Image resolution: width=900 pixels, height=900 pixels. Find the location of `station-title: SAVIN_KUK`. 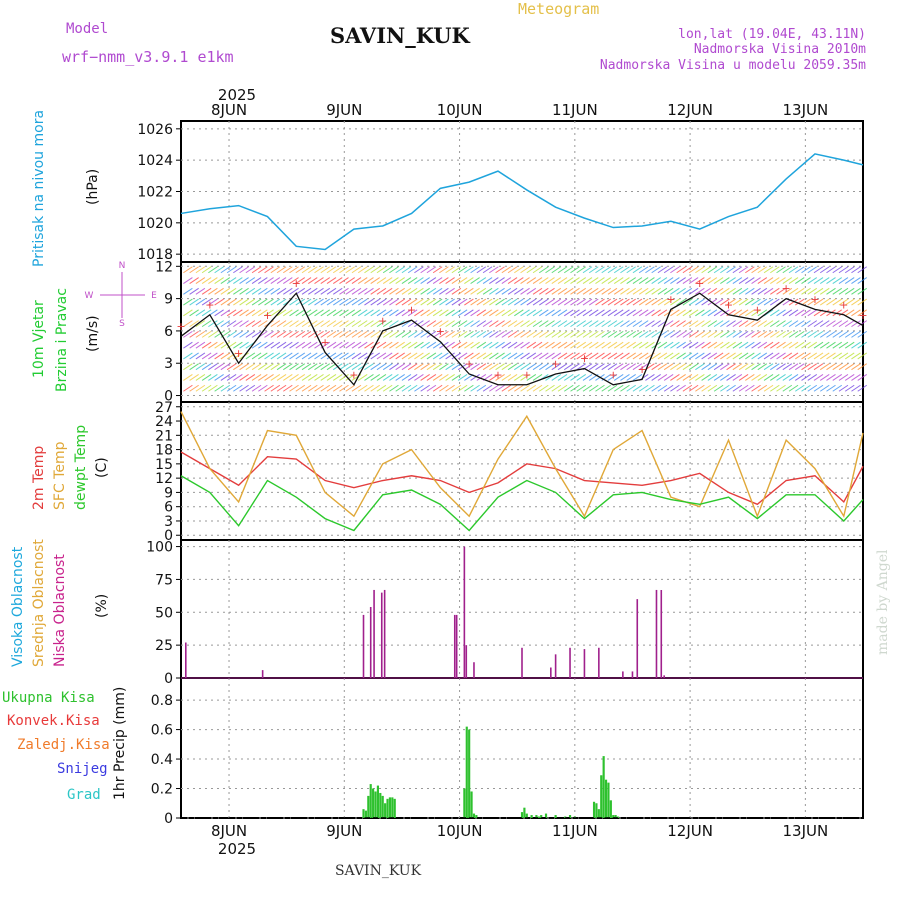

station-title: SAVIN_KUK is located at coordinates (400, 35).